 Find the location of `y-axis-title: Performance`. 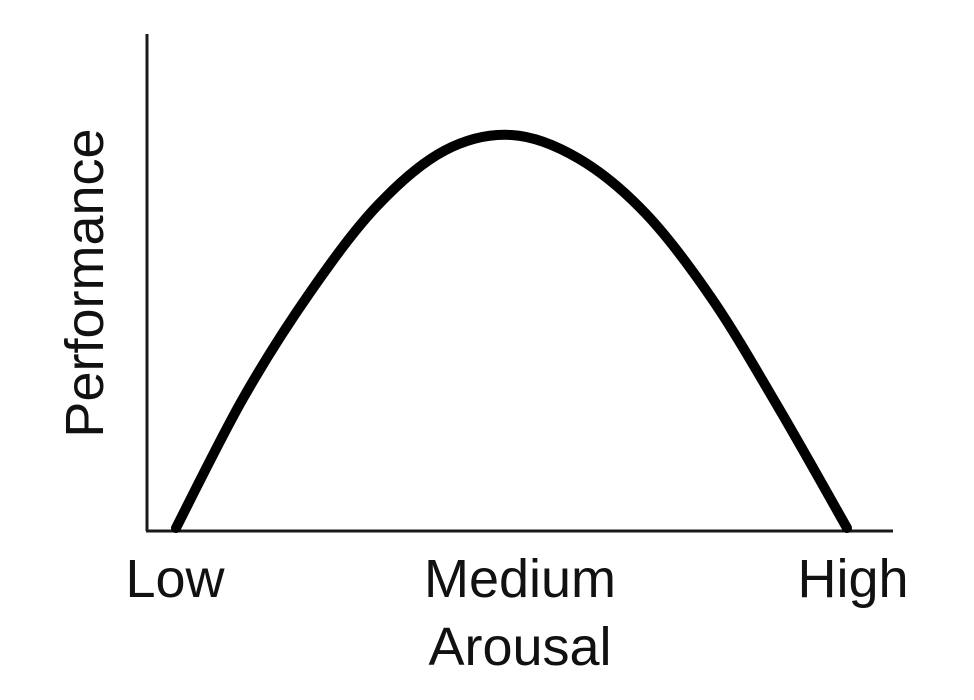

y-axis-title: Performance is located at coordinates (85, 282).